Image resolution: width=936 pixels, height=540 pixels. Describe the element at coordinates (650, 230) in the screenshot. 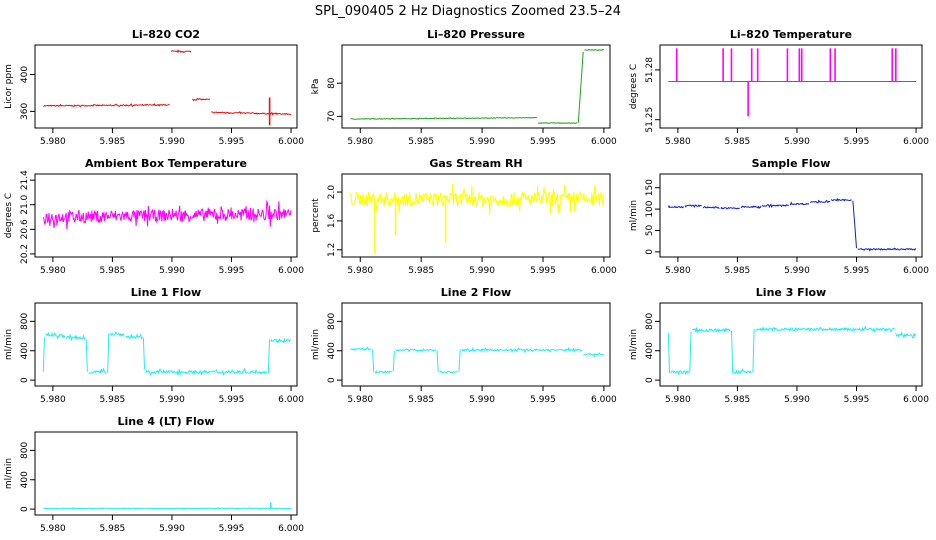

I see `y-tick-label: 50` at that location.